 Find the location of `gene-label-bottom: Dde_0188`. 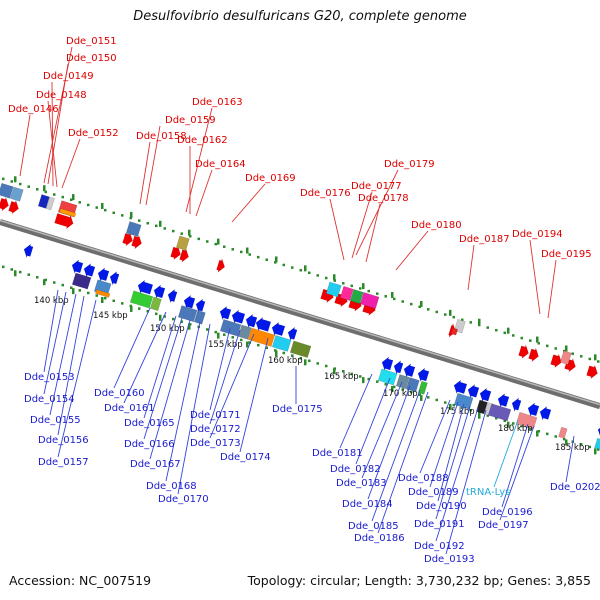

gene-label-bottom: Dde_0188 is located at coordinates (423, 478).